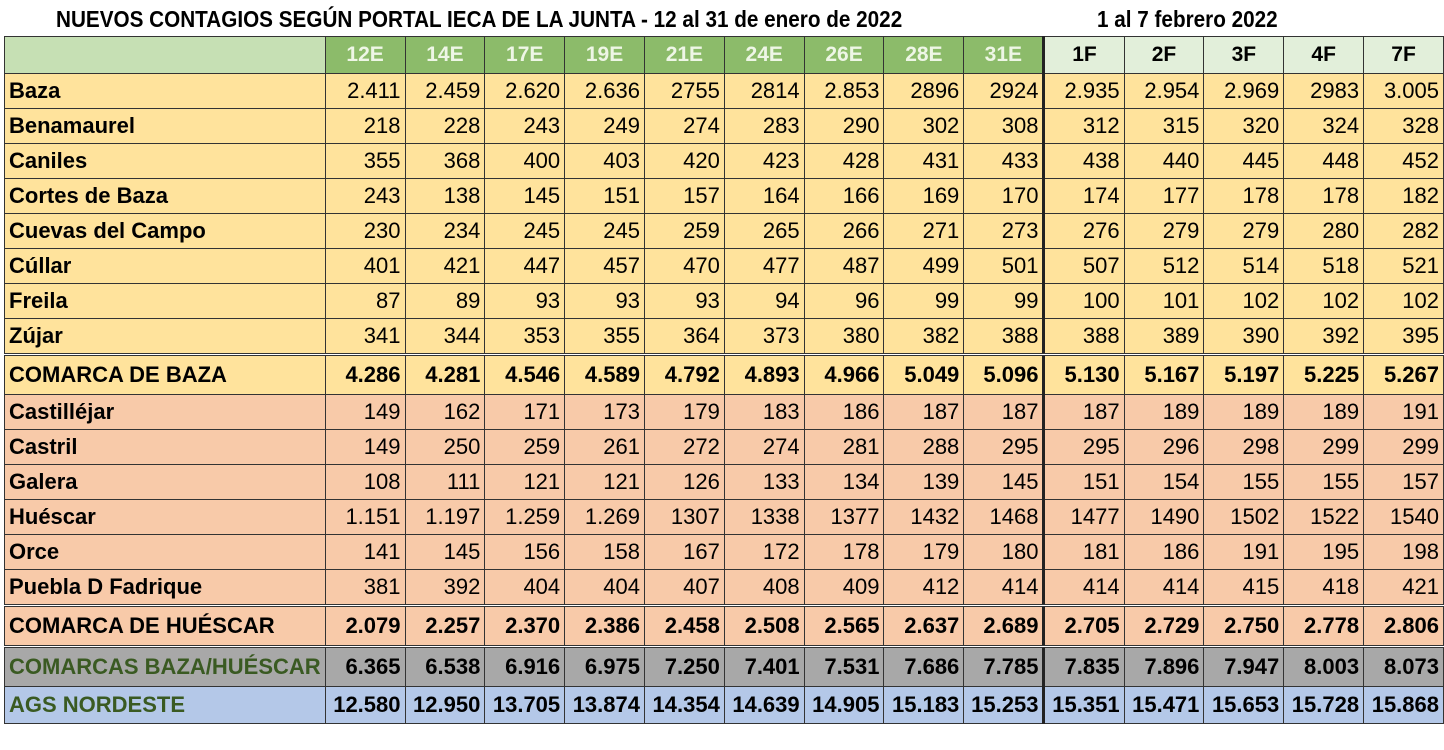  What do you see at coordinates (525, 266) in the screenshot?
I see `cell-17E: 447` at bounding box center [525, 266].